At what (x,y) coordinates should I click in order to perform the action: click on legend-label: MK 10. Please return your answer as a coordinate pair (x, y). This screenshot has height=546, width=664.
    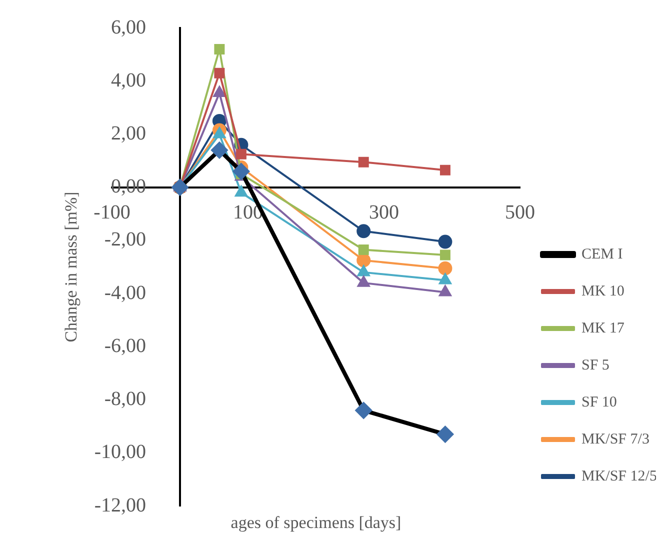
    Looking at the image, I should click on (603, 291).